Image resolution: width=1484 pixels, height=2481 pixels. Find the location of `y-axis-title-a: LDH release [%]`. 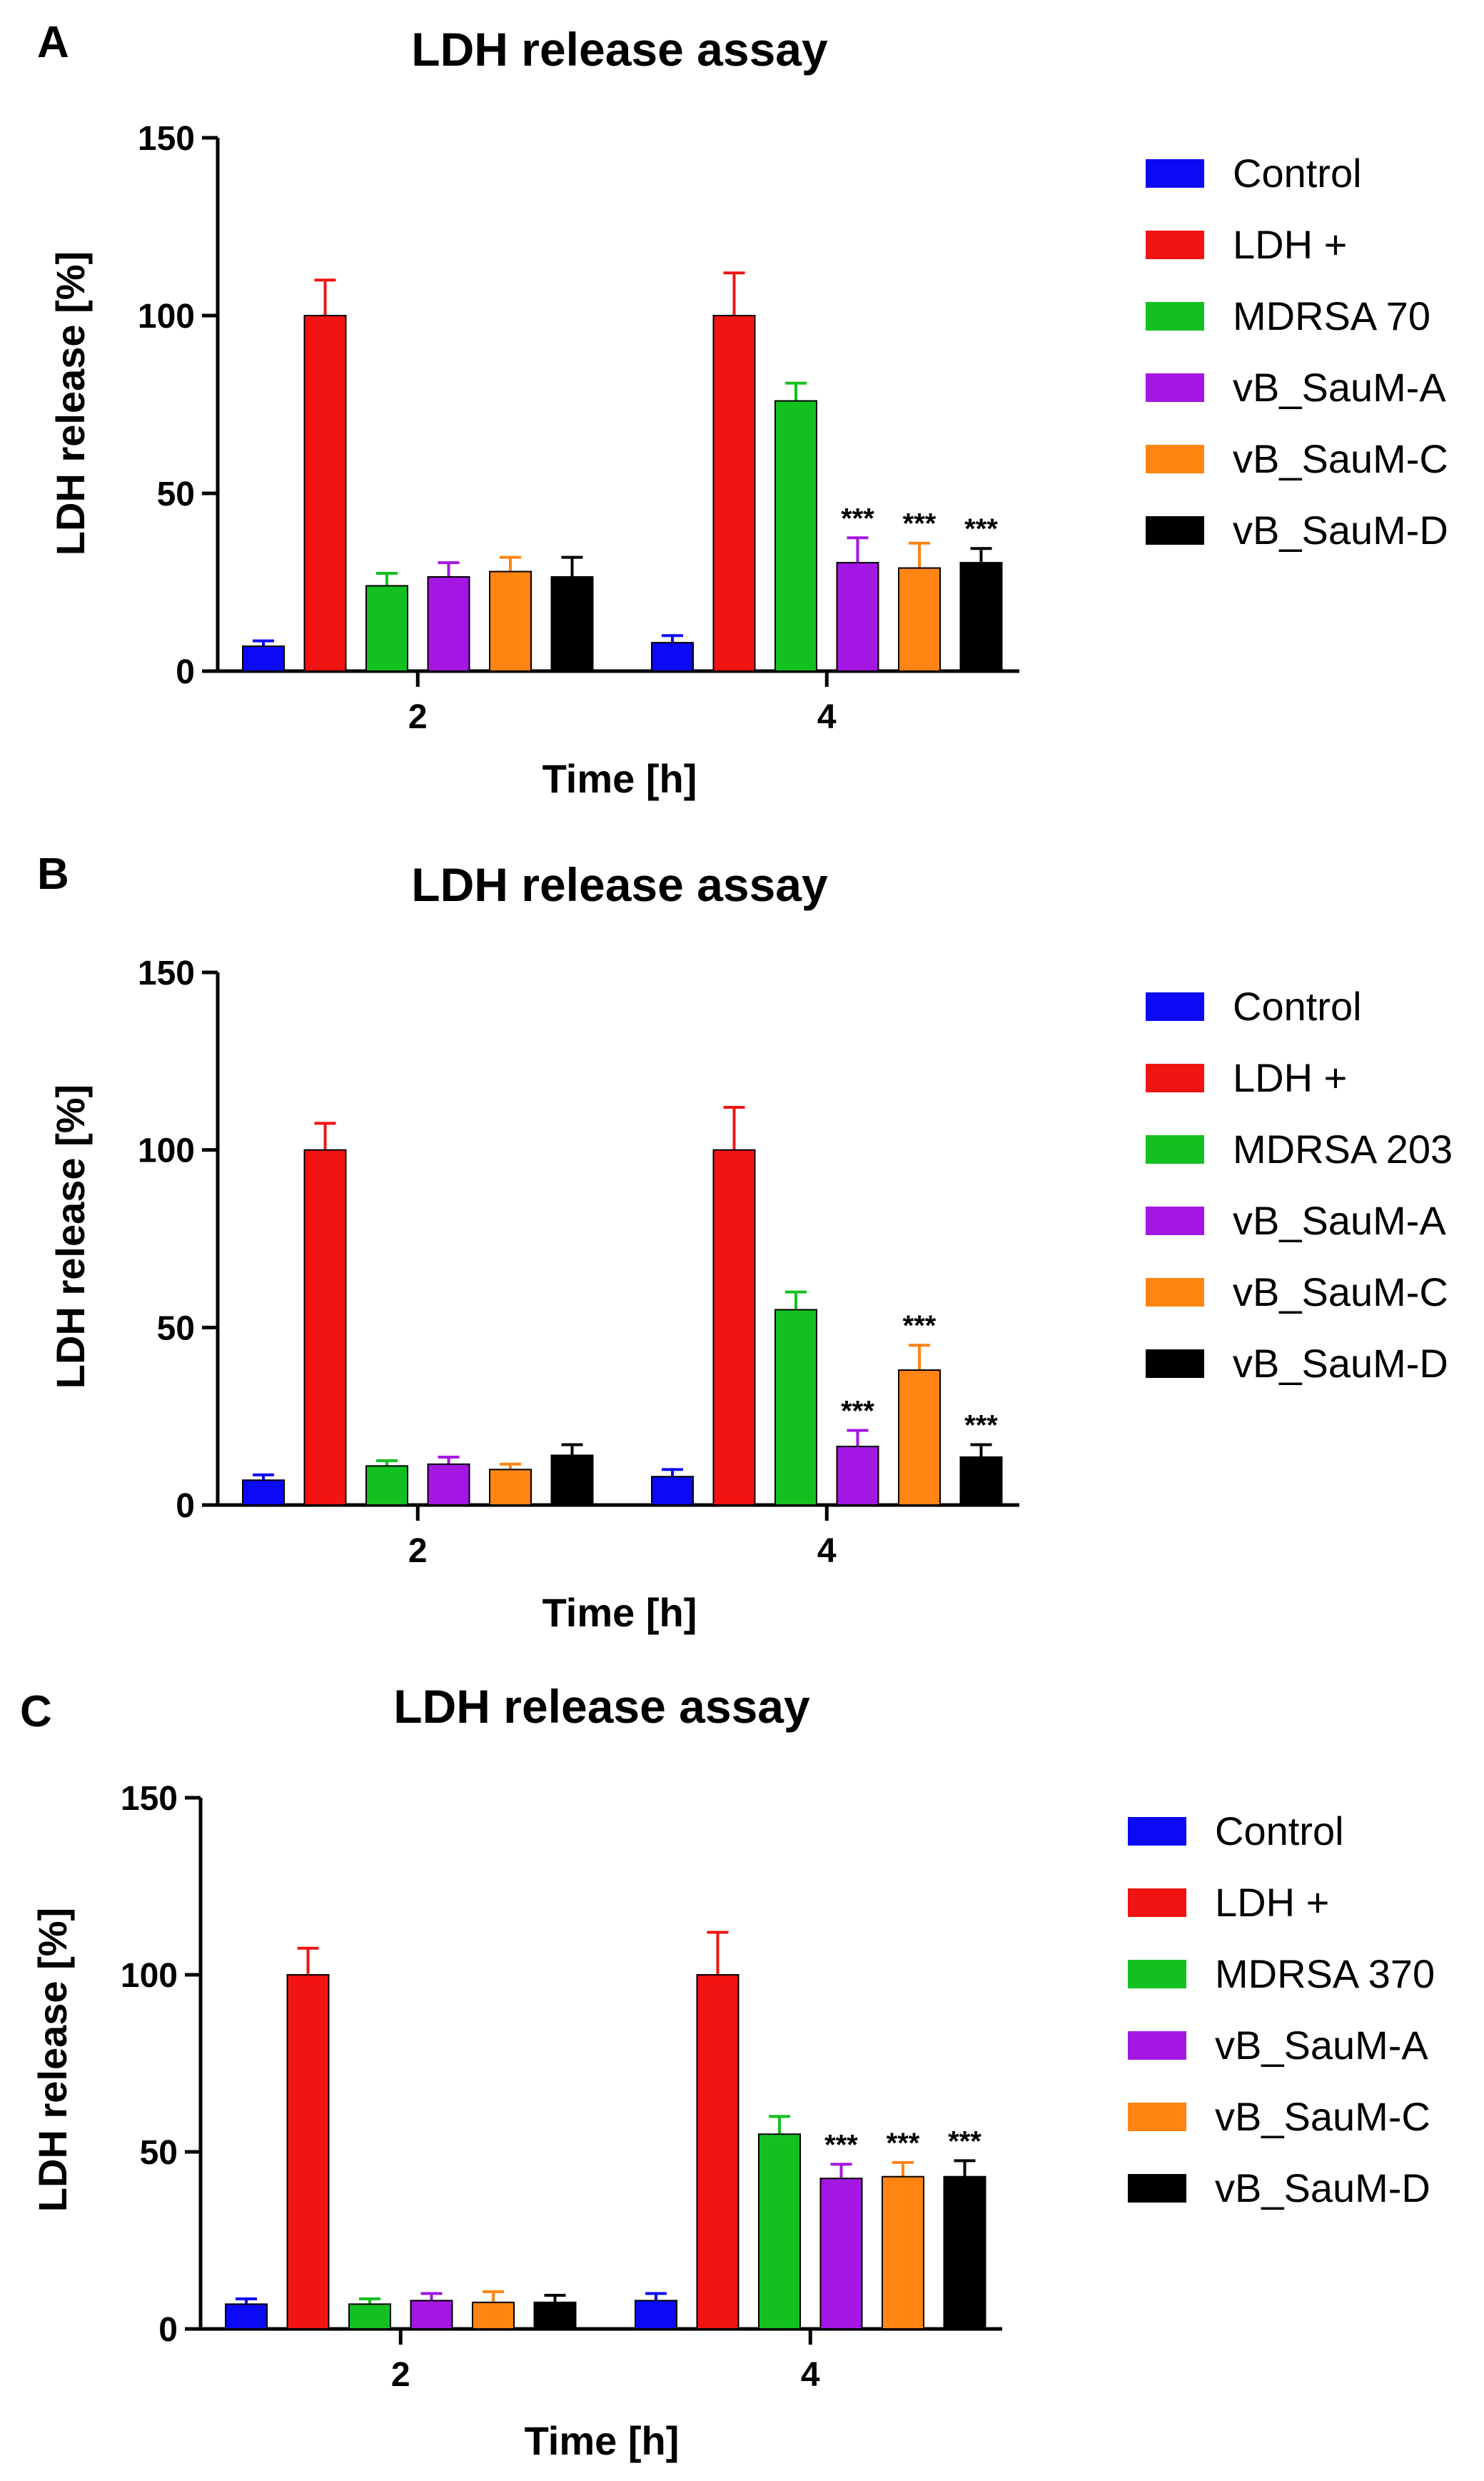

y-axis-title-a: LDH release [%] is located at coordinates (70, 403).